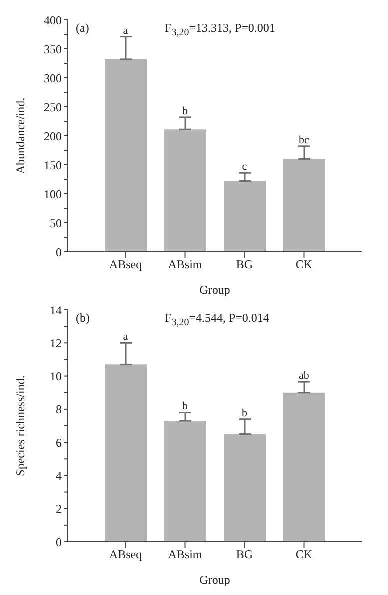 The image size is (388, 595). Describe the element at coordinates (59, 409) in the screenshot. I see `y-tick-label: 8` at that location.